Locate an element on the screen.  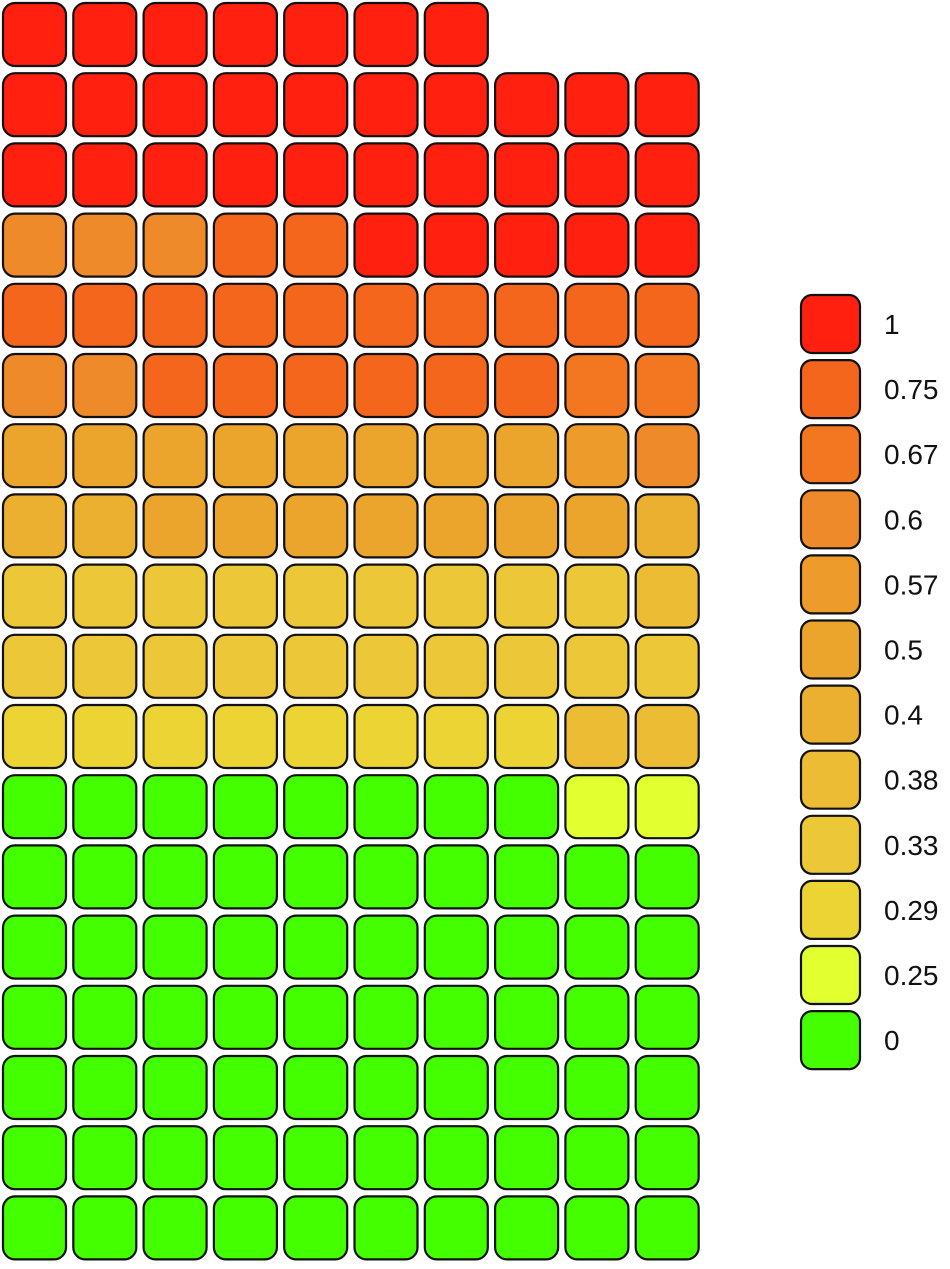
legend-label: 0.6 is located at coordinates (903, 519).